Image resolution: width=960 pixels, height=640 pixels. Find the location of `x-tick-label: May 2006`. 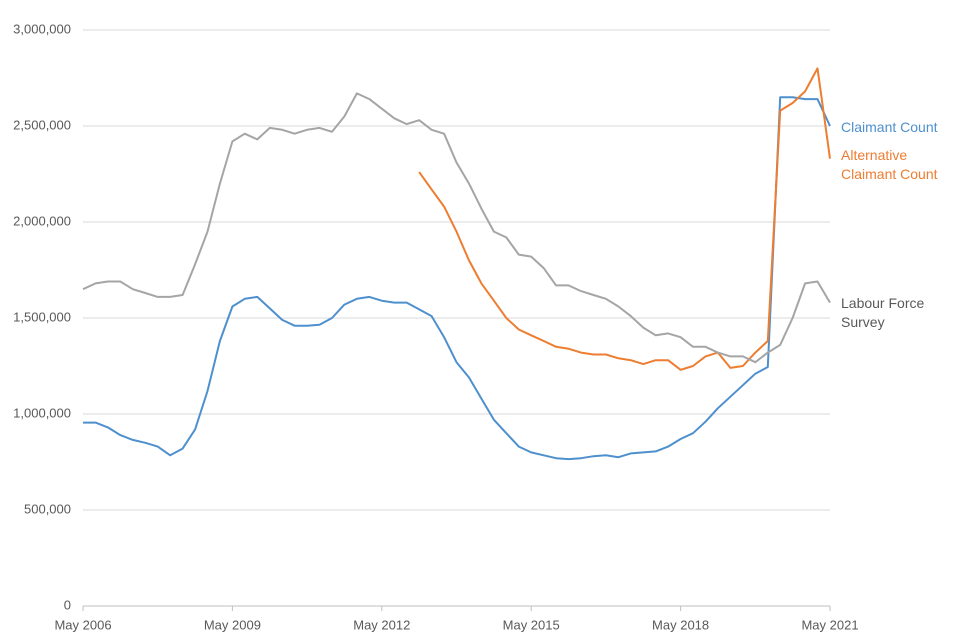

x-tick-label: May 2006 is located at coordinates (82, 624).